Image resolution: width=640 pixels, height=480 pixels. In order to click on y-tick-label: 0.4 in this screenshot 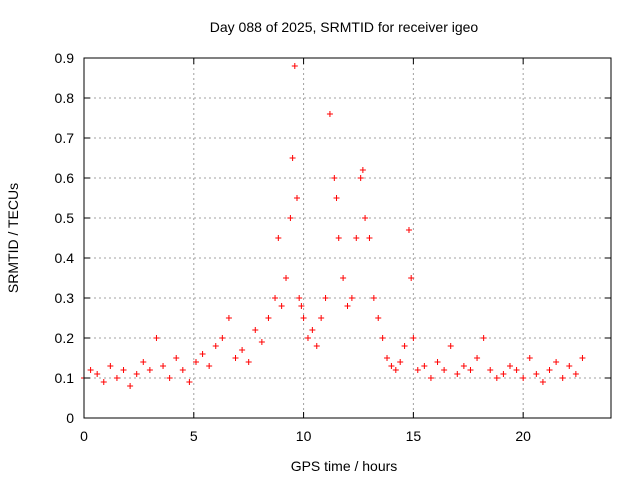, I will do `click(65, 258)`.